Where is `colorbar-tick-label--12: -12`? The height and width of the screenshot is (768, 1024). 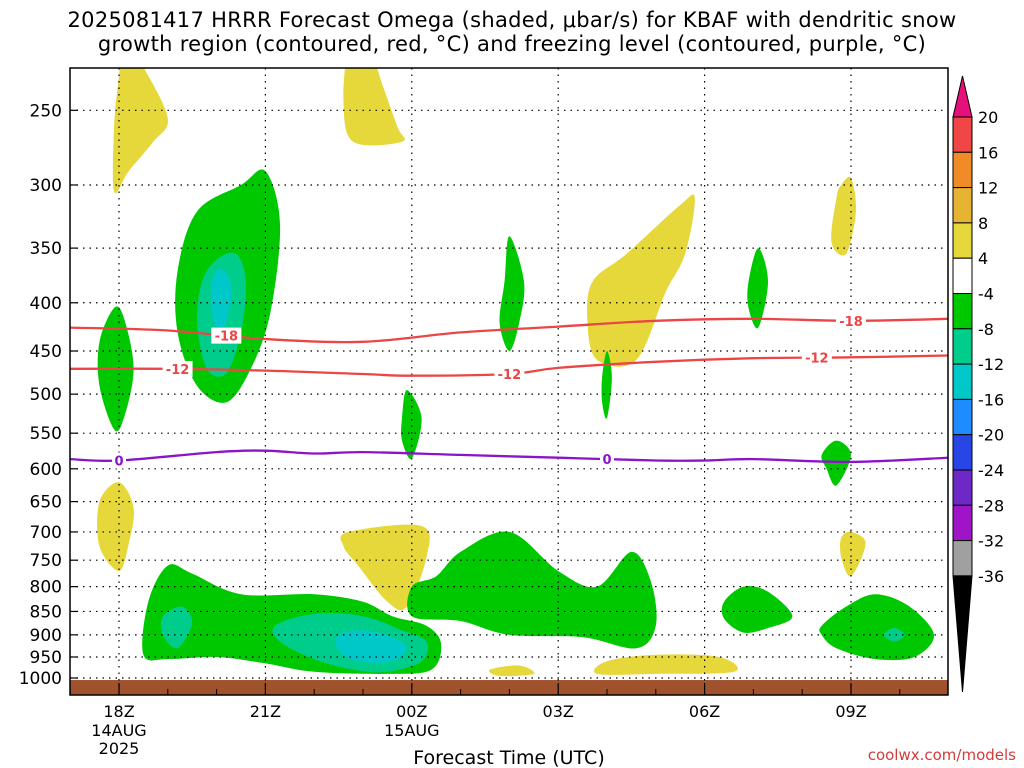
colorbar-tick-label--12: -12 is located at coordinates (991, 364).